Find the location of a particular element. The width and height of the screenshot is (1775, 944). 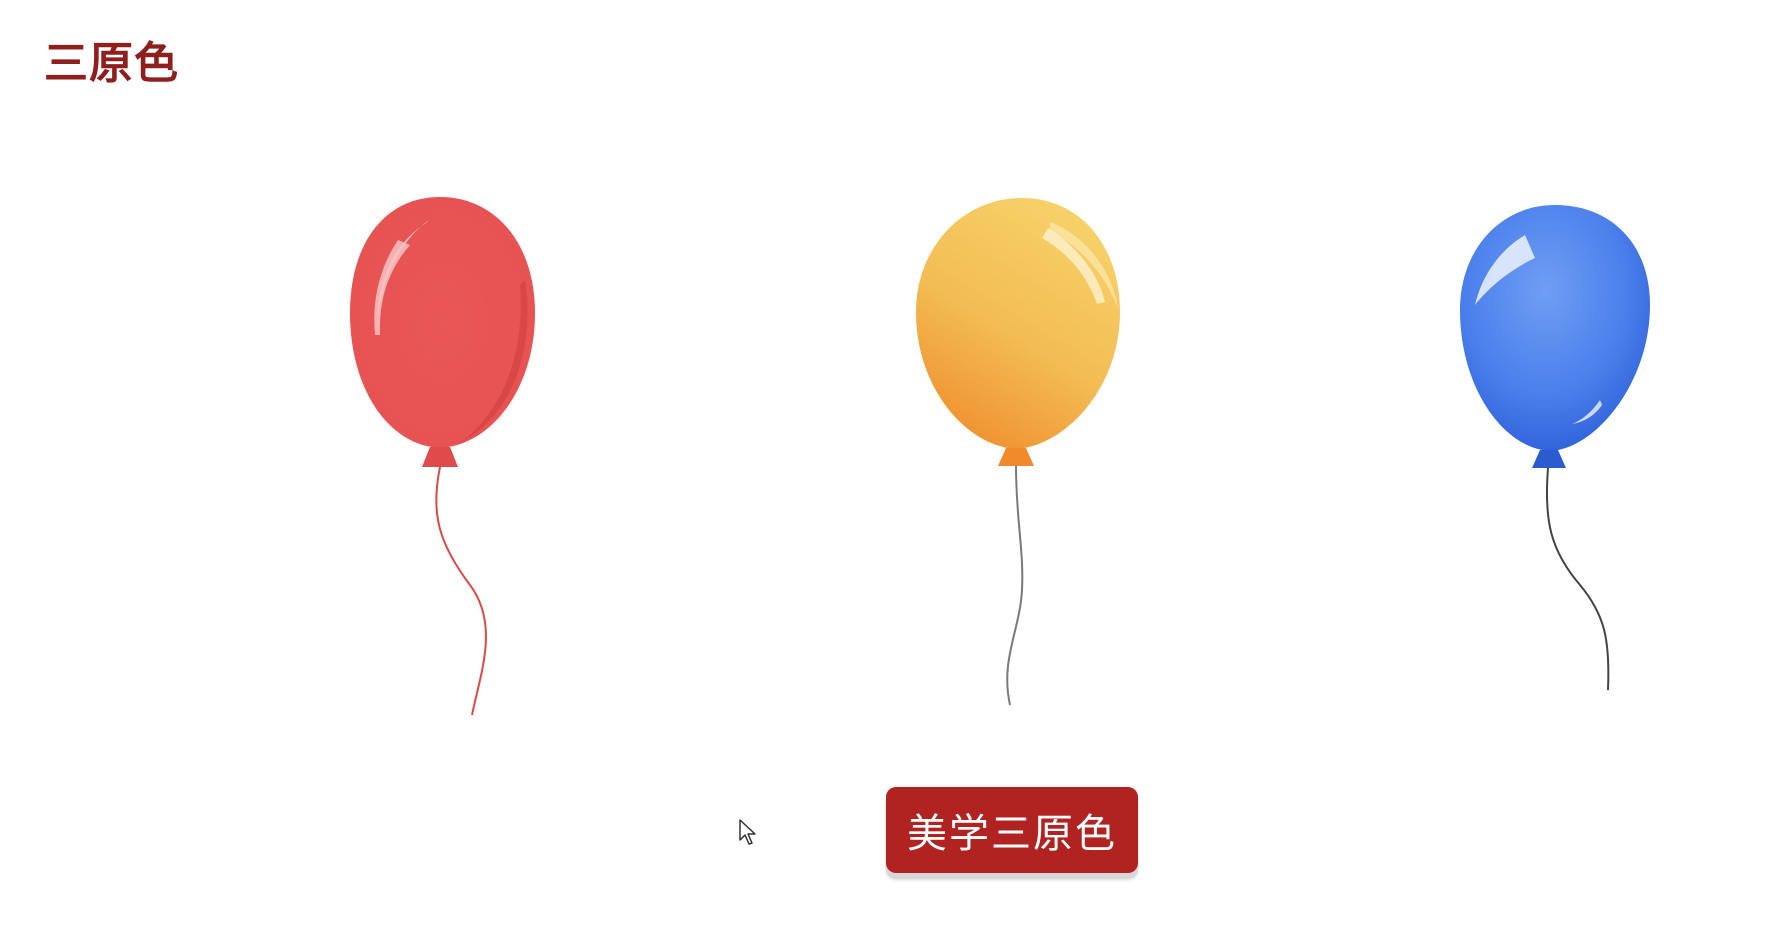

balloon-blue is located at coordinates (1555, 450).